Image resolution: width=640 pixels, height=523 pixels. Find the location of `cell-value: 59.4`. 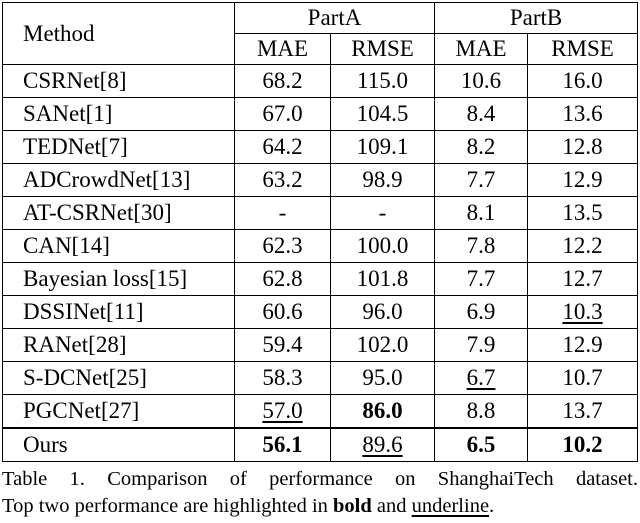

cell-value: 59.4 is located at coordinates (282, 344).